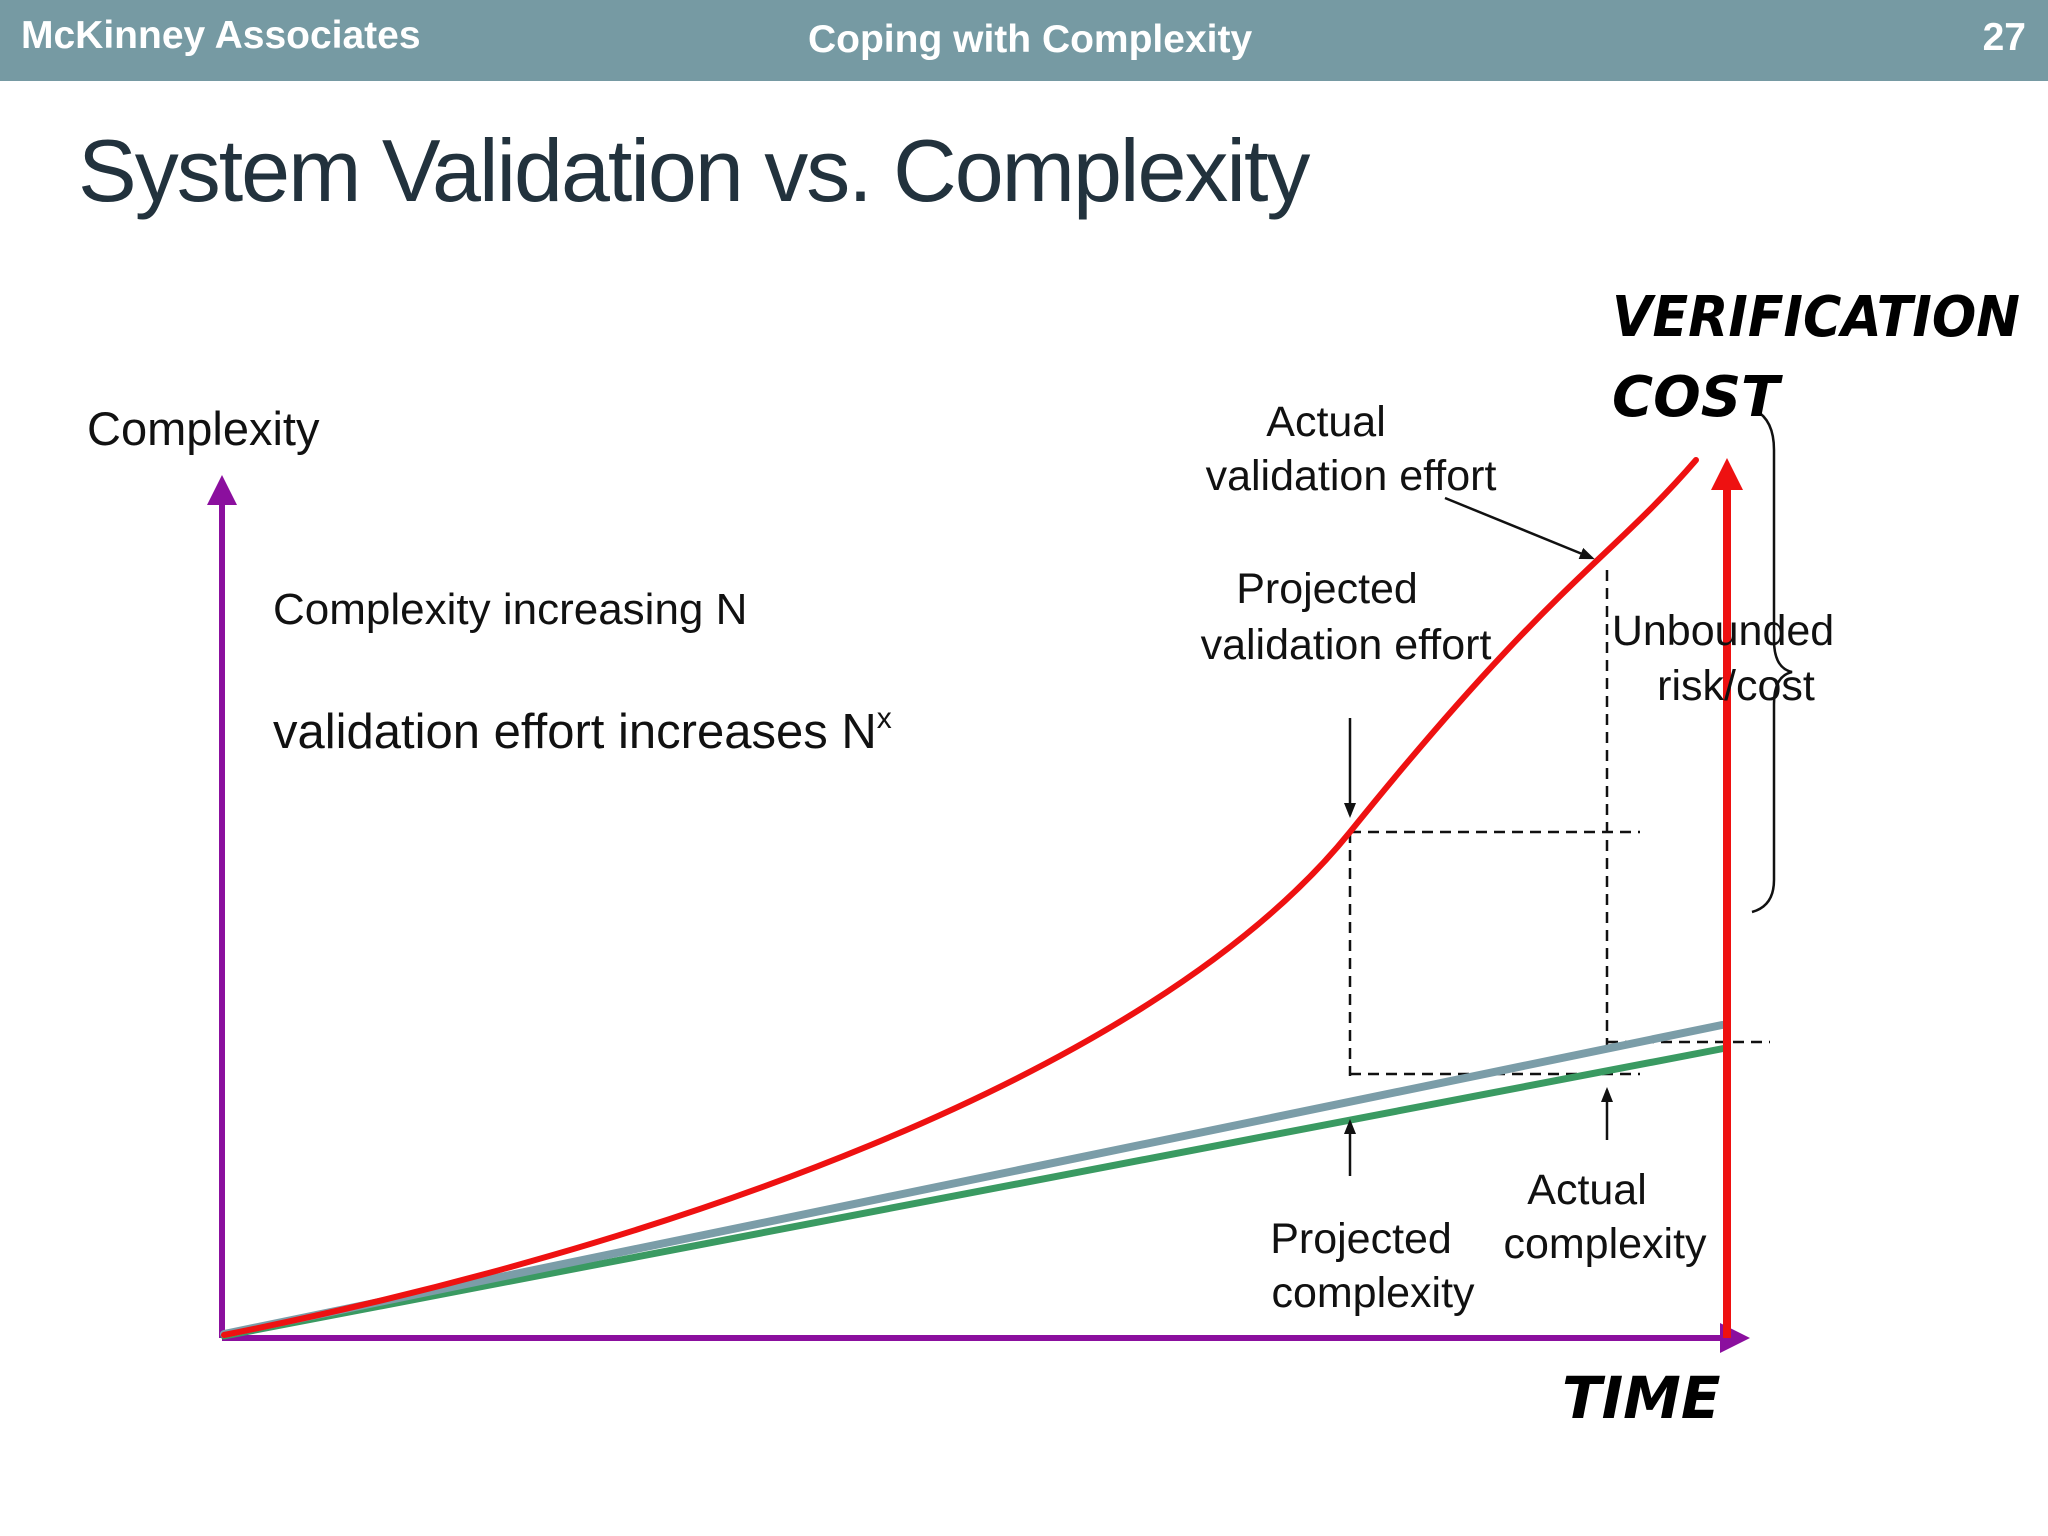  I want to click on verification-cost-label-2: COST, so click(1697, 397).